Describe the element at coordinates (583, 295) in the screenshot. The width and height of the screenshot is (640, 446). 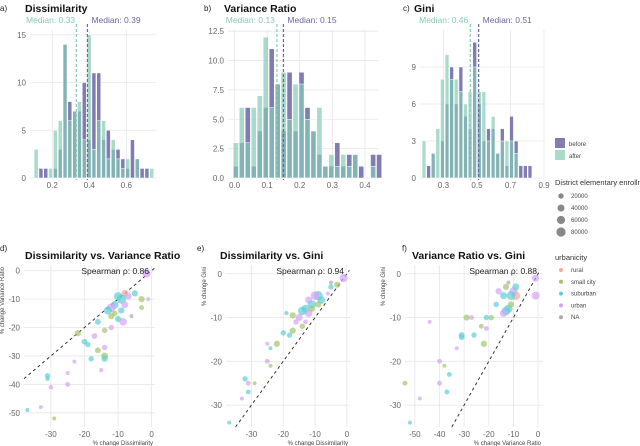
I see `legend-label: suburban` at that location.